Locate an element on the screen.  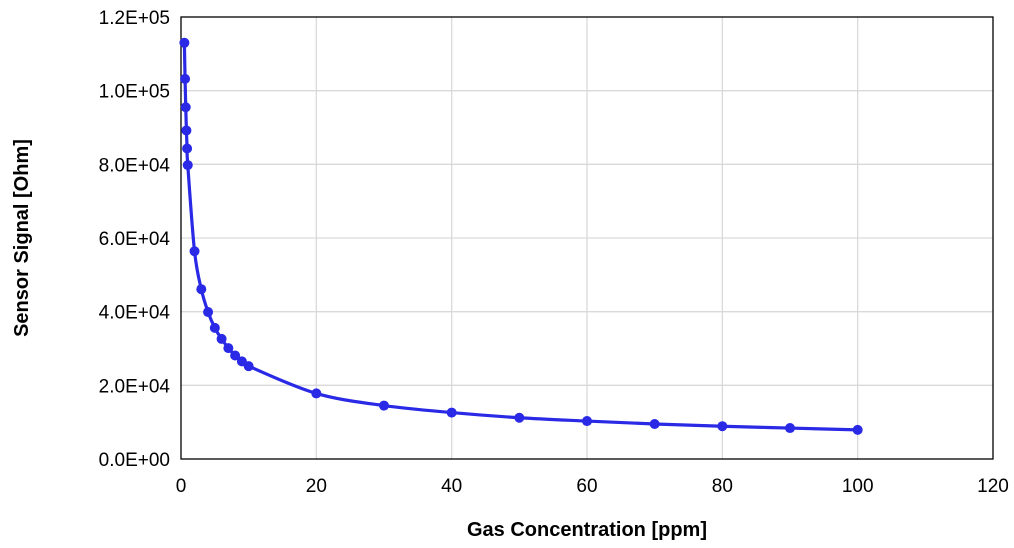
y-axis-title: Sensor Signal [Ohm] is located at coordinates (22, 238).